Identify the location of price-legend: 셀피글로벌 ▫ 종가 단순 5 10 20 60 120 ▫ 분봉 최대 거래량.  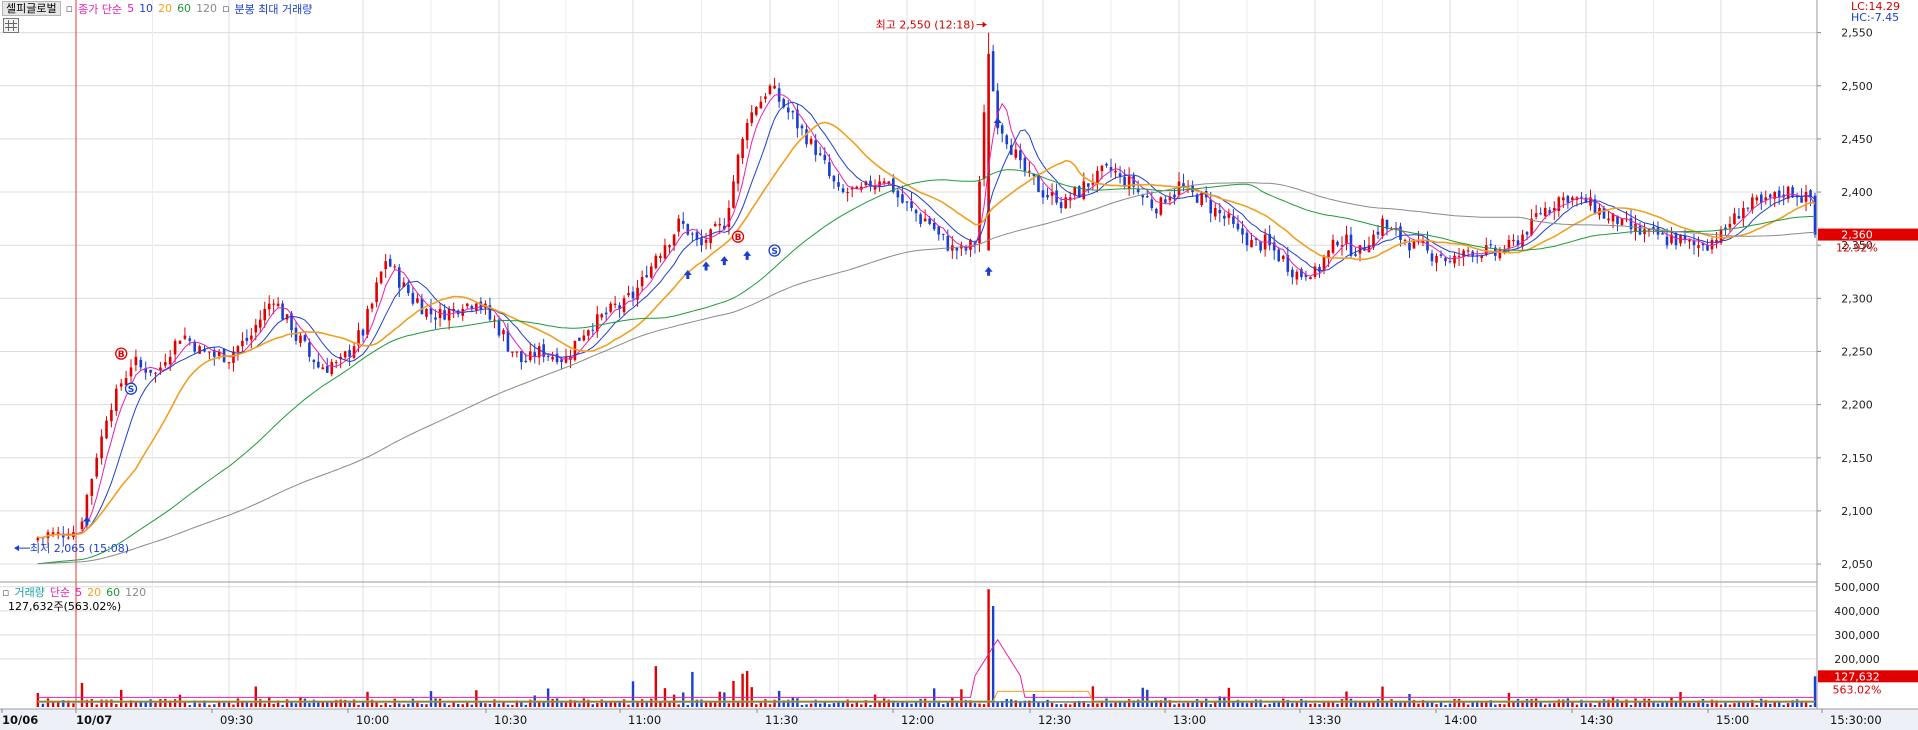
(159, 8).